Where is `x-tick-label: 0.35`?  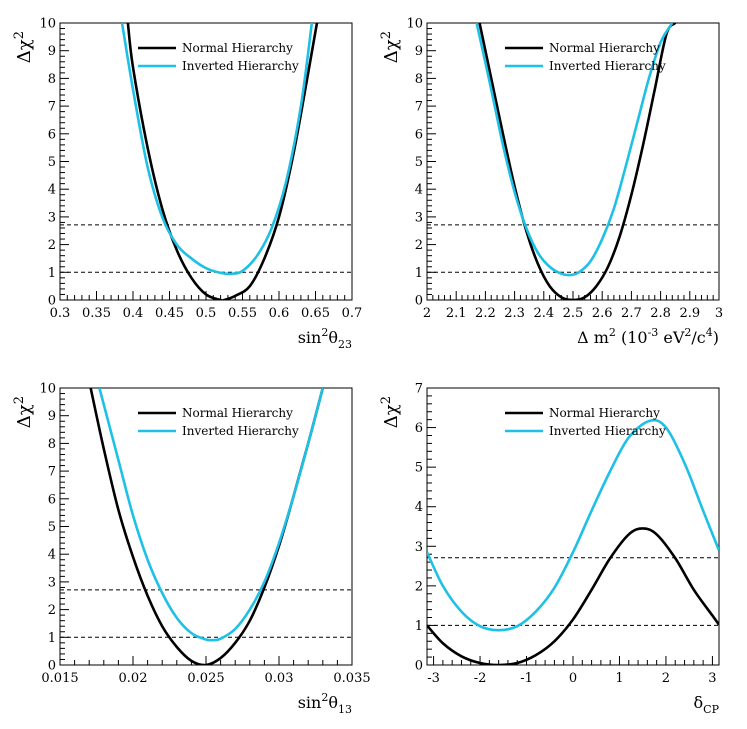 x-tick-label: 0.35 is located at coordinates (96, 313).